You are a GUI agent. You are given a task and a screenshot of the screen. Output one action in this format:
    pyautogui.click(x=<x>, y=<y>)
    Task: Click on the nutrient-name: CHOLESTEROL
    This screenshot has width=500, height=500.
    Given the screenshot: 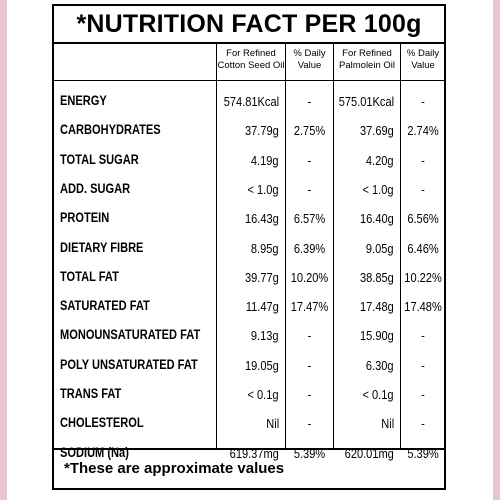 What is the action you would take?
    pyautogui.click(x=102, y=423)
    